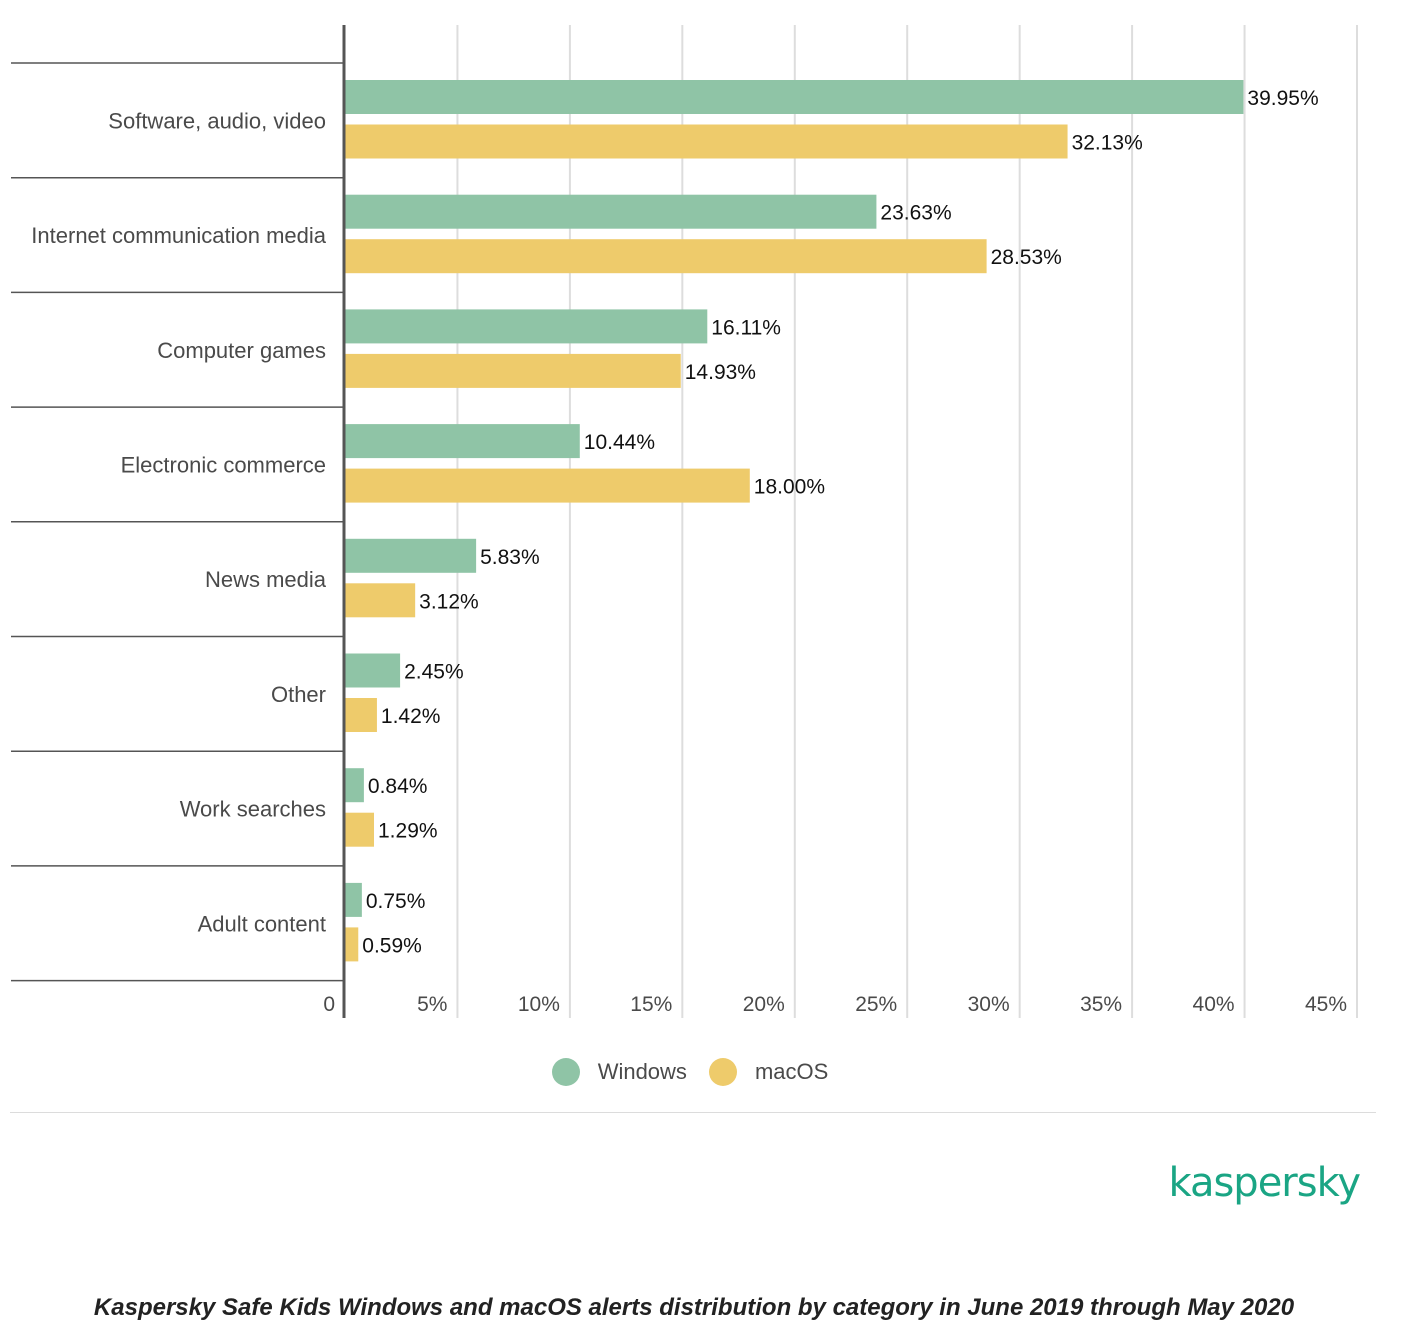 This screenshot has width=1420, height=1339. I want to click on x-tick-label: 5%, so click(432, 1004).